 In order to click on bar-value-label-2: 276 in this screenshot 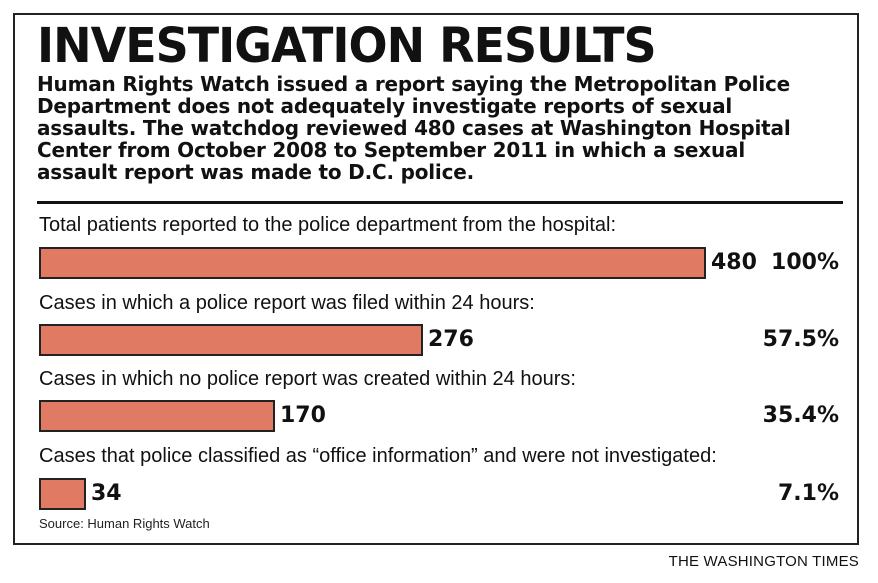, I will do `click(451, 339)`.